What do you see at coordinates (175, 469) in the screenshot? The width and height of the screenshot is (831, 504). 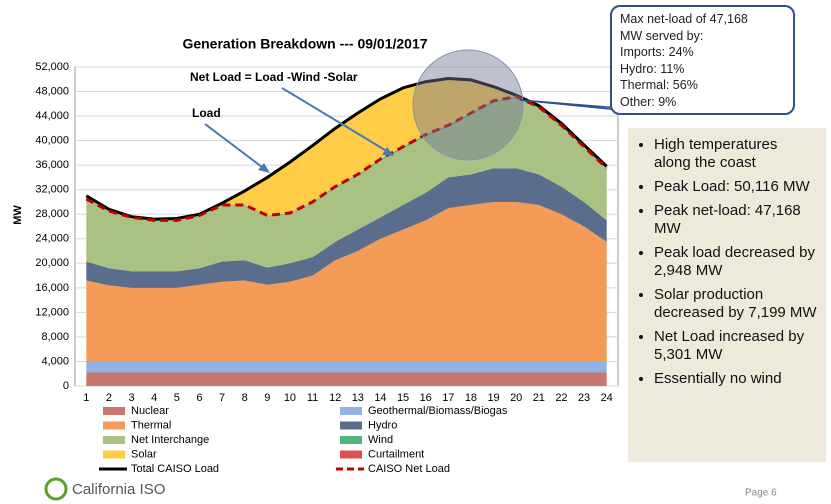 I see `legend-label: Total CAISO Load` at bounding box center [175, 469].